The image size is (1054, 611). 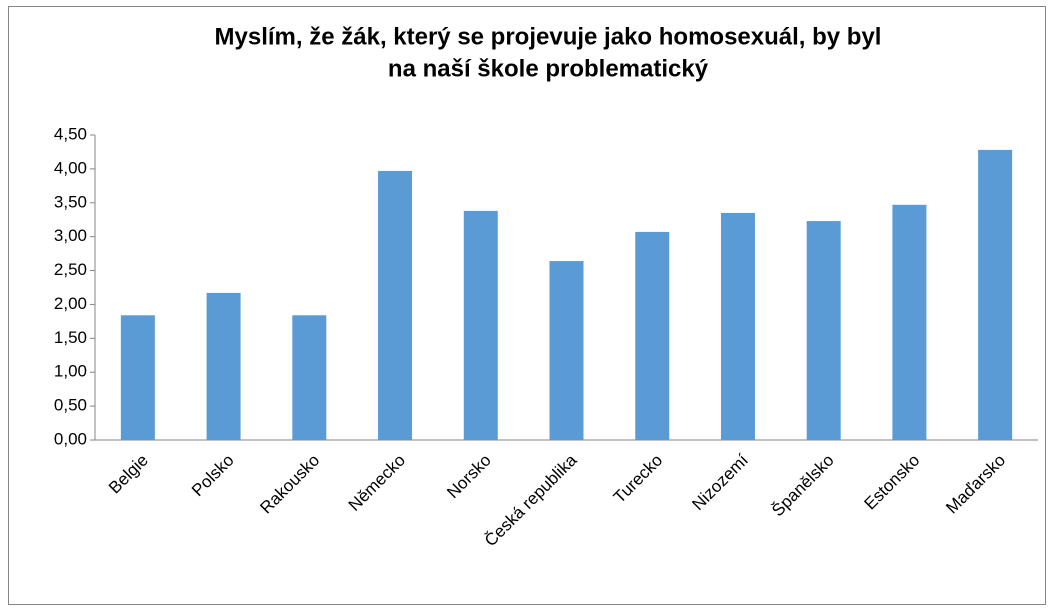 I want to click on chart-title: na naší škole problematický, so click(x=548, y=68).